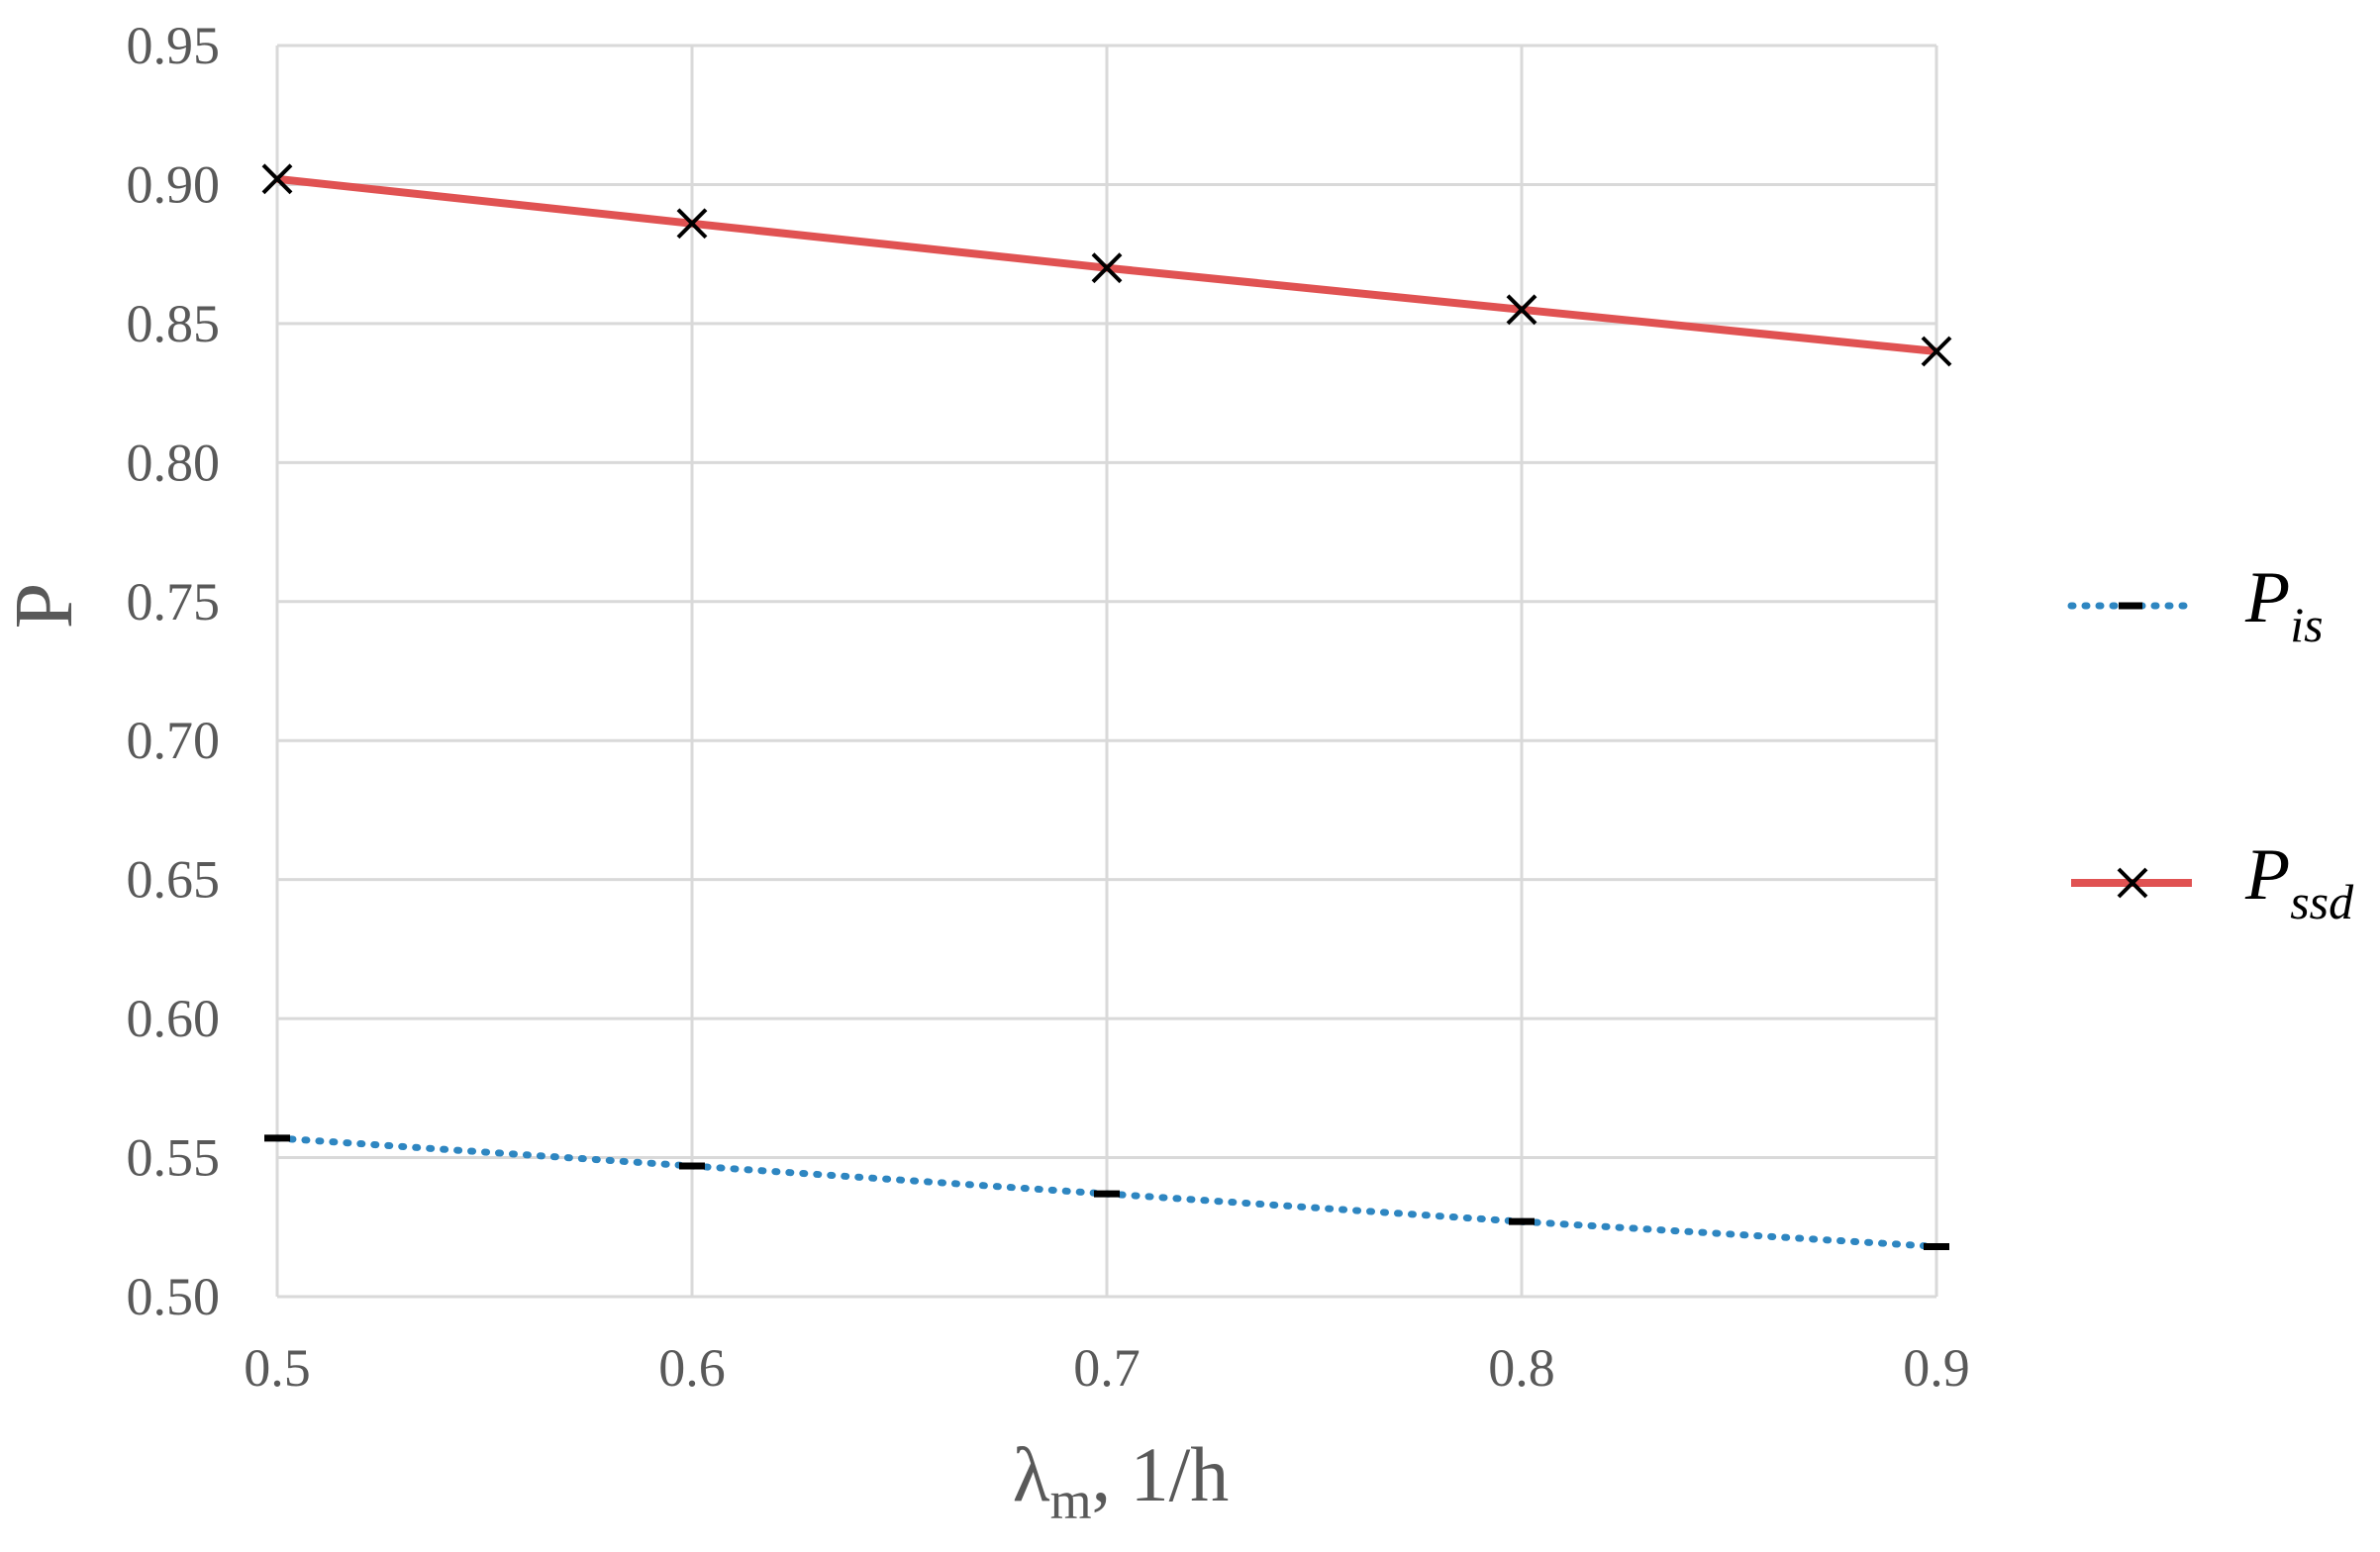  Describe the element at coordinates (2212, 881) in the screenshot. I see `legend-item-ssd: Pssd` at that location.